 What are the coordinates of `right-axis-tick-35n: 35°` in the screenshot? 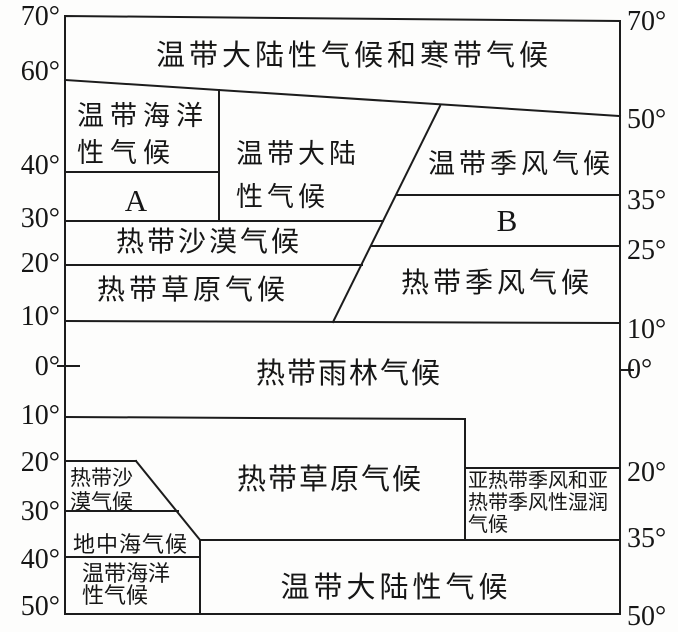 It's located at (647, 200).